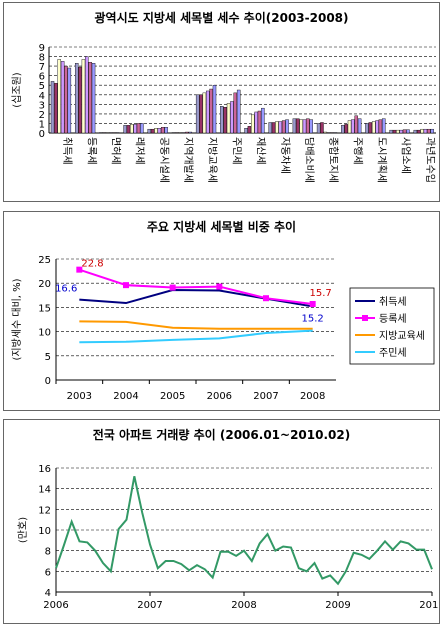  I want to click on x-tick-label: 과년도수입, so click(430, 160).